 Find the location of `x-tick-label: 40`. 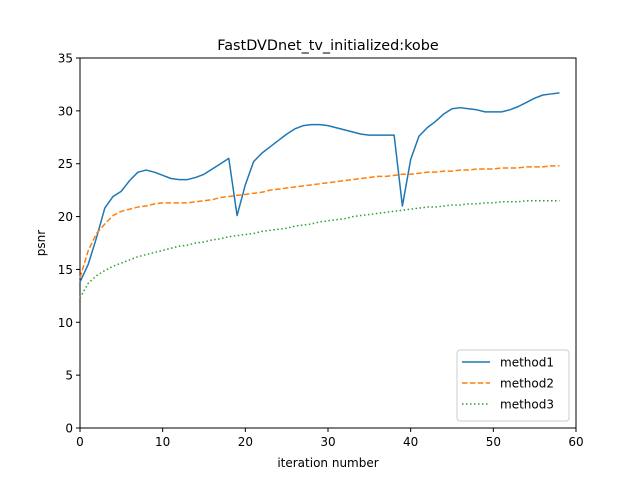

x-tick-label: 40 is located at coordinates (410, 442).